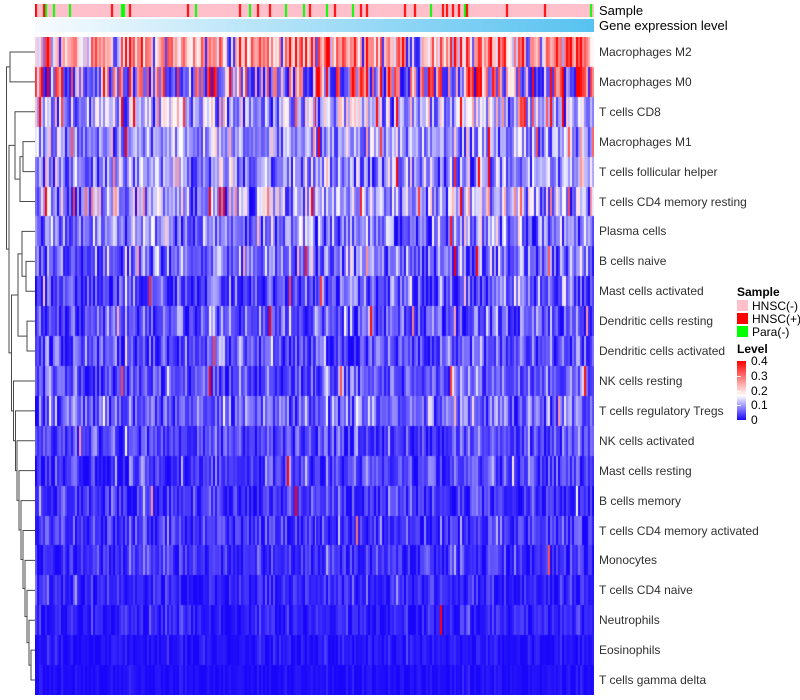 This screenshot has width=800, height=700. What do you see at coordinates (621, 10) in the screenshot?
I see `sample-track-label: Sample` at bounding box center [621, 10].